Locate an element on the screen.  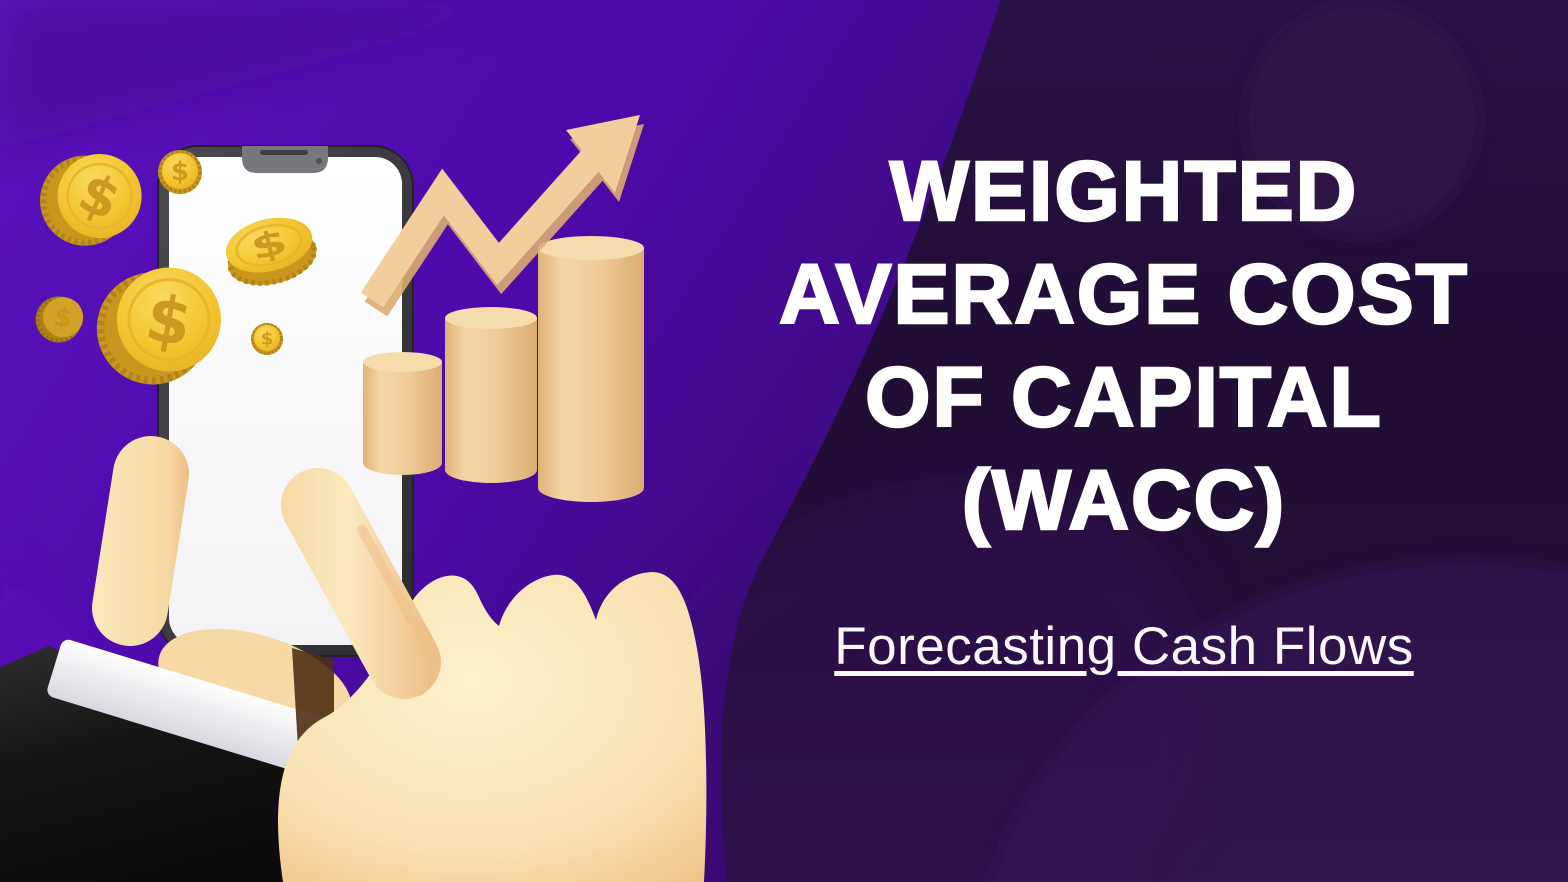
chart-bar-medium is located at coordinates (491, 395).